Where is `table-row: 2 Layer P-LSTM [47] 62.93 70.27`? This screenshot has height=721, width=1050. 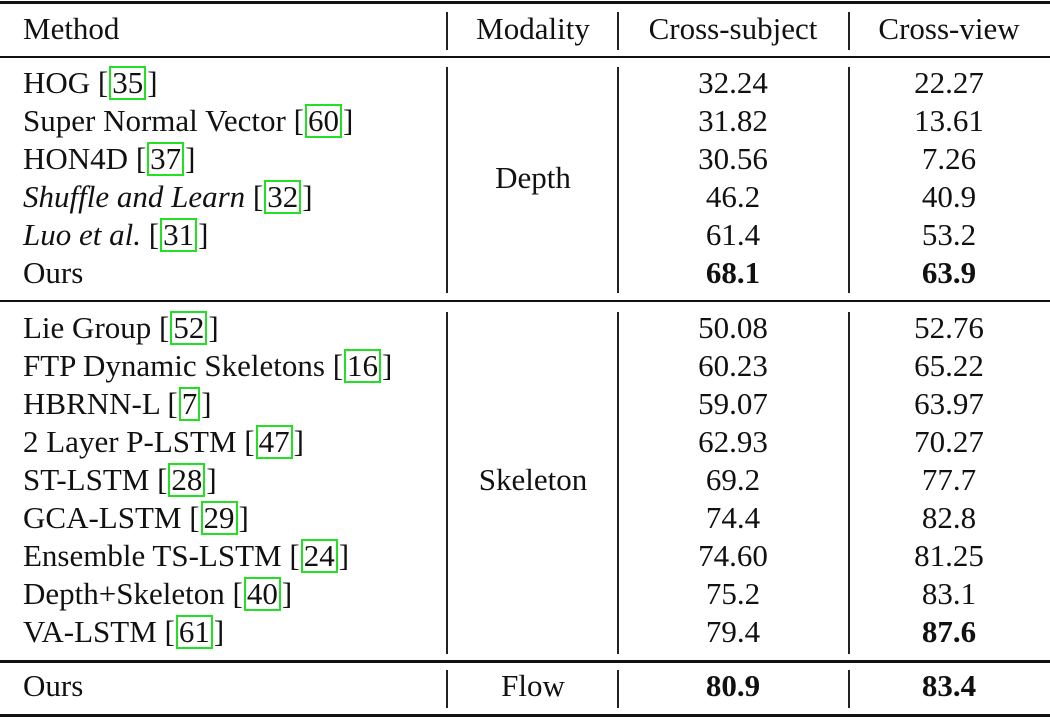 table-row: 2 Layer P-LSTM [47] 62.93 70.27 is located at coordinates (525, 442).